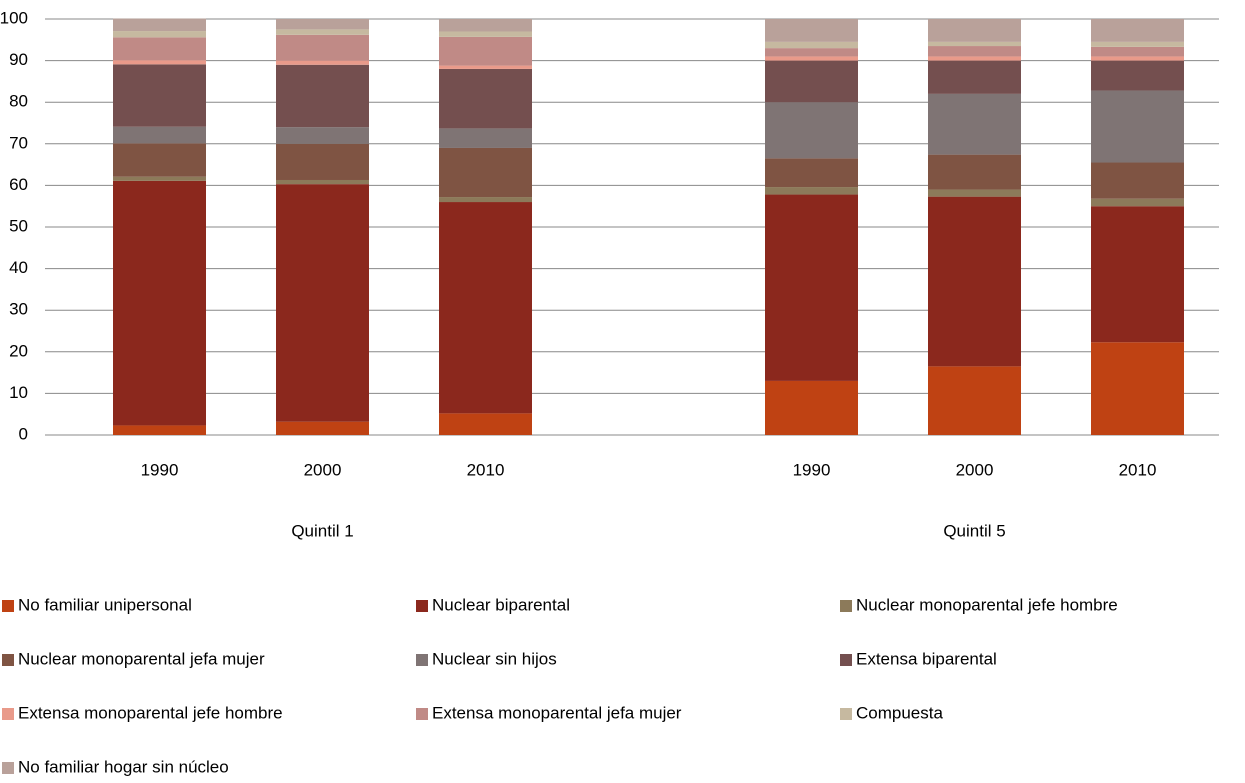  Describe the element at coordinates (322, 530) in the screenshot. I see `group-label: Quintil 1` at that location.